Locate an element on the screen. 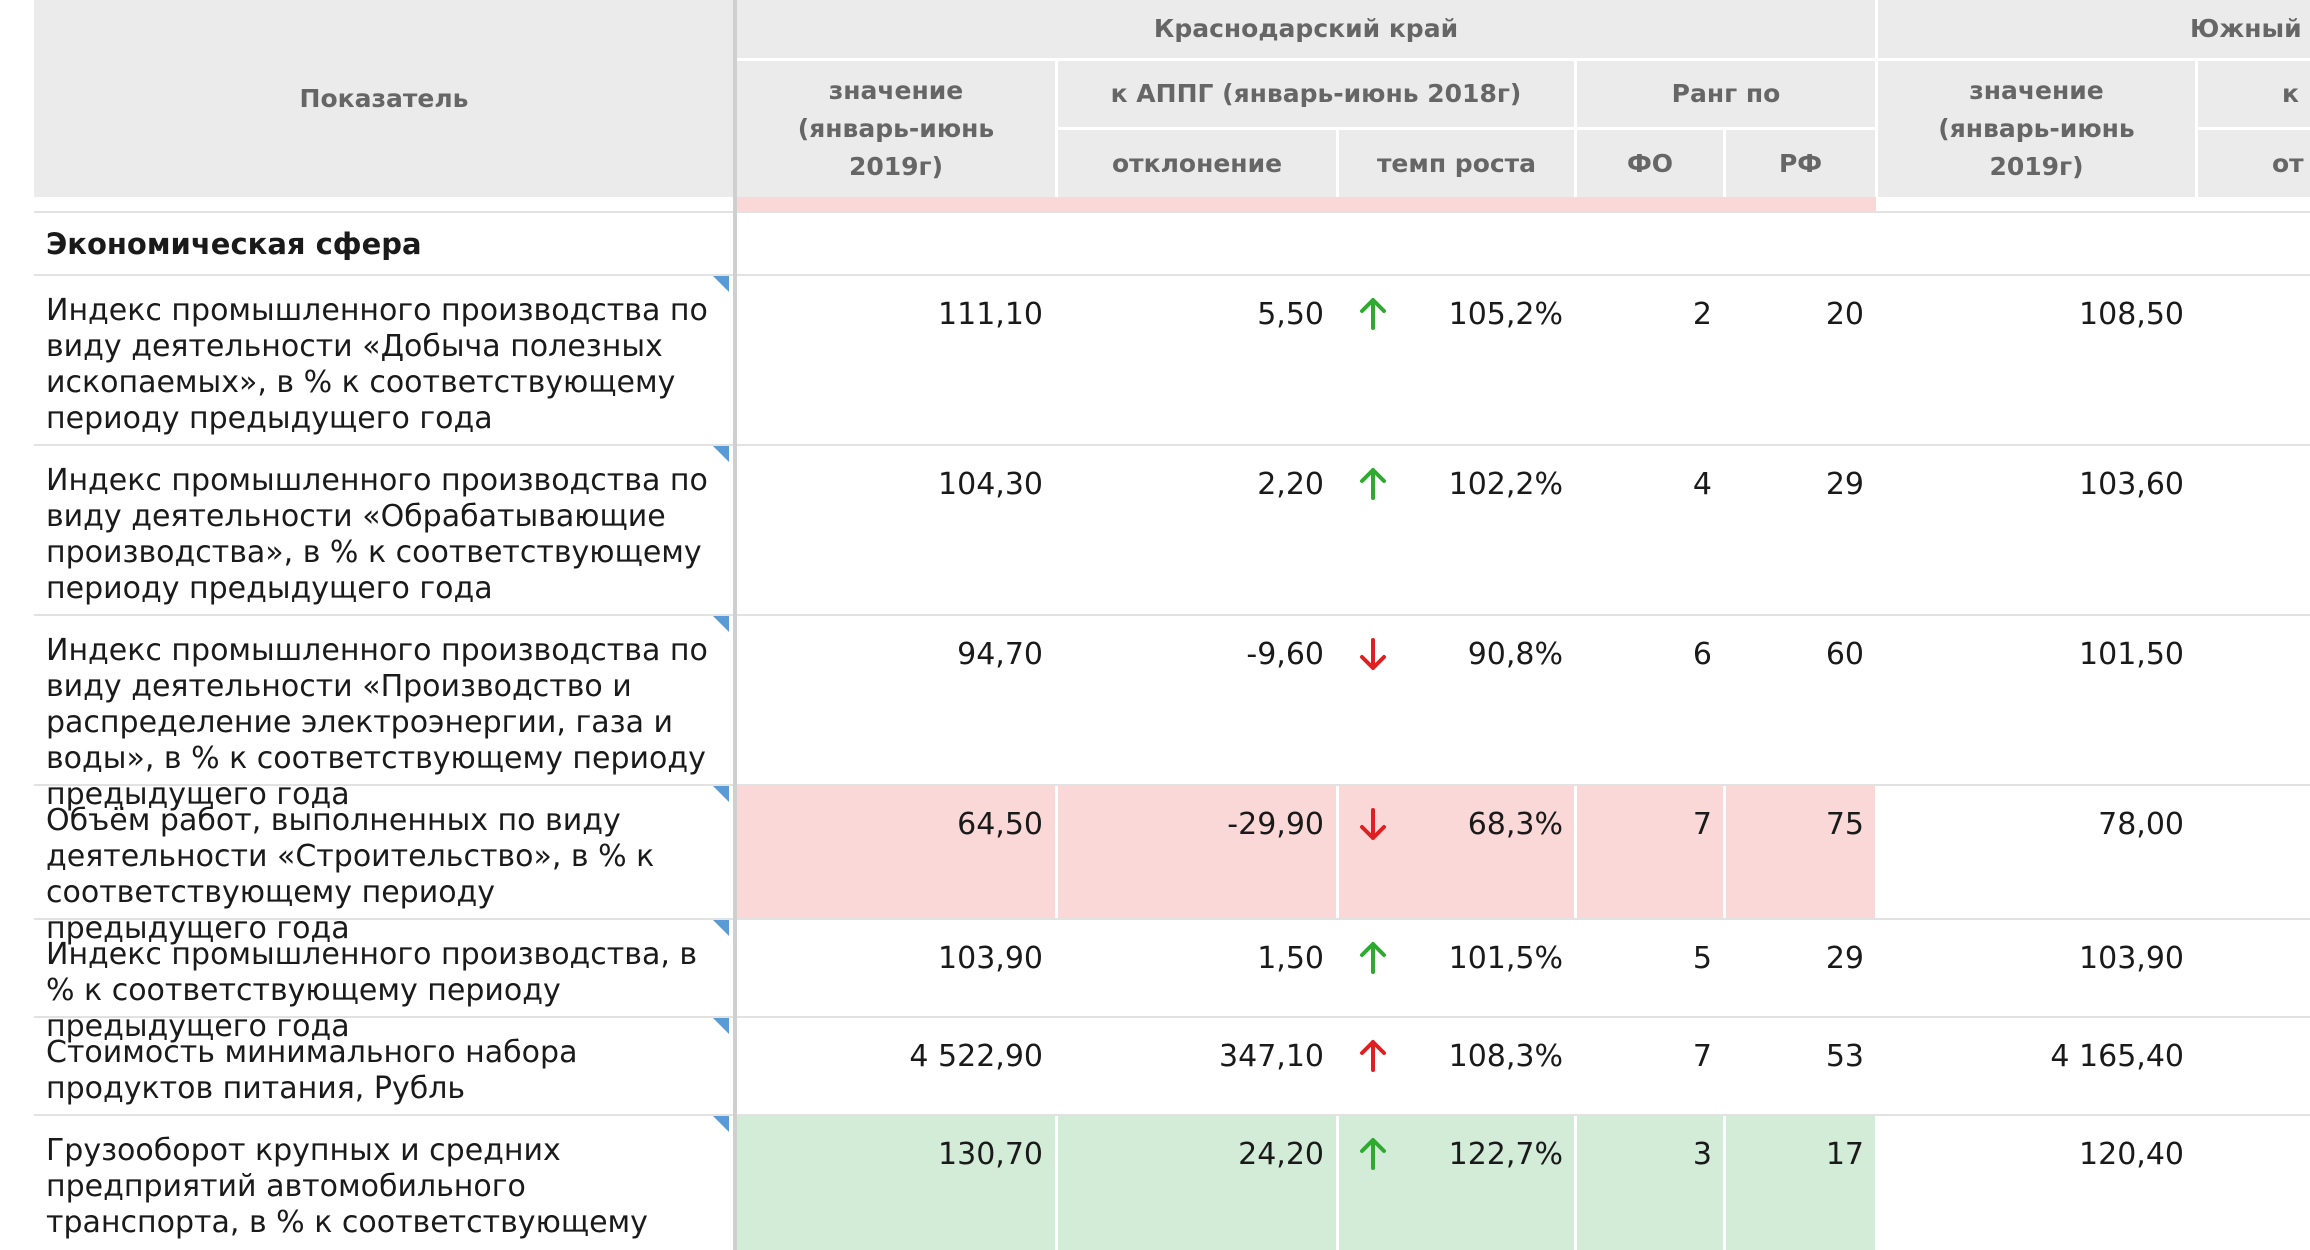 This screenshot has height=1250, width=2310. cell-growth: 122,7% is located at coordinates (1505, 1154).